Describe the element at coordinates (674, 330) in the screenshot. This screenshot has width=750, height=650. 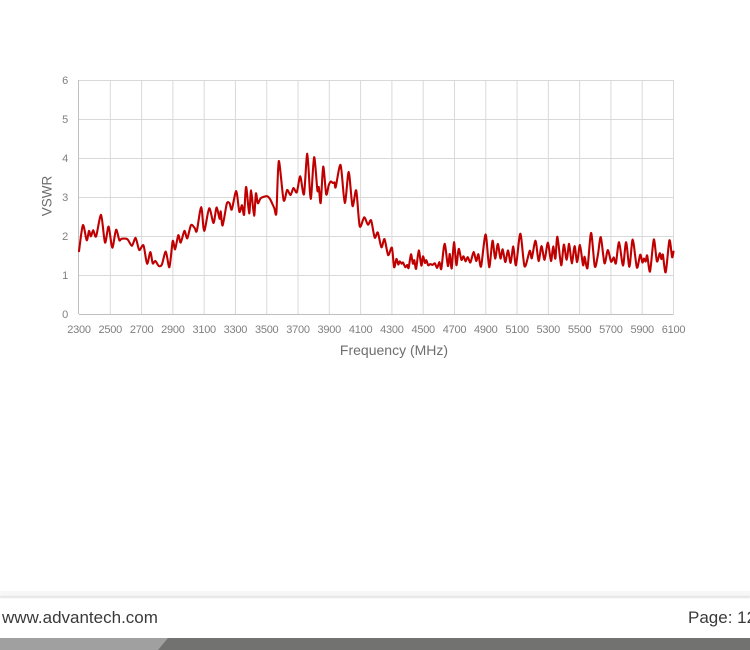
I see `svg-text: 6100` at that location.